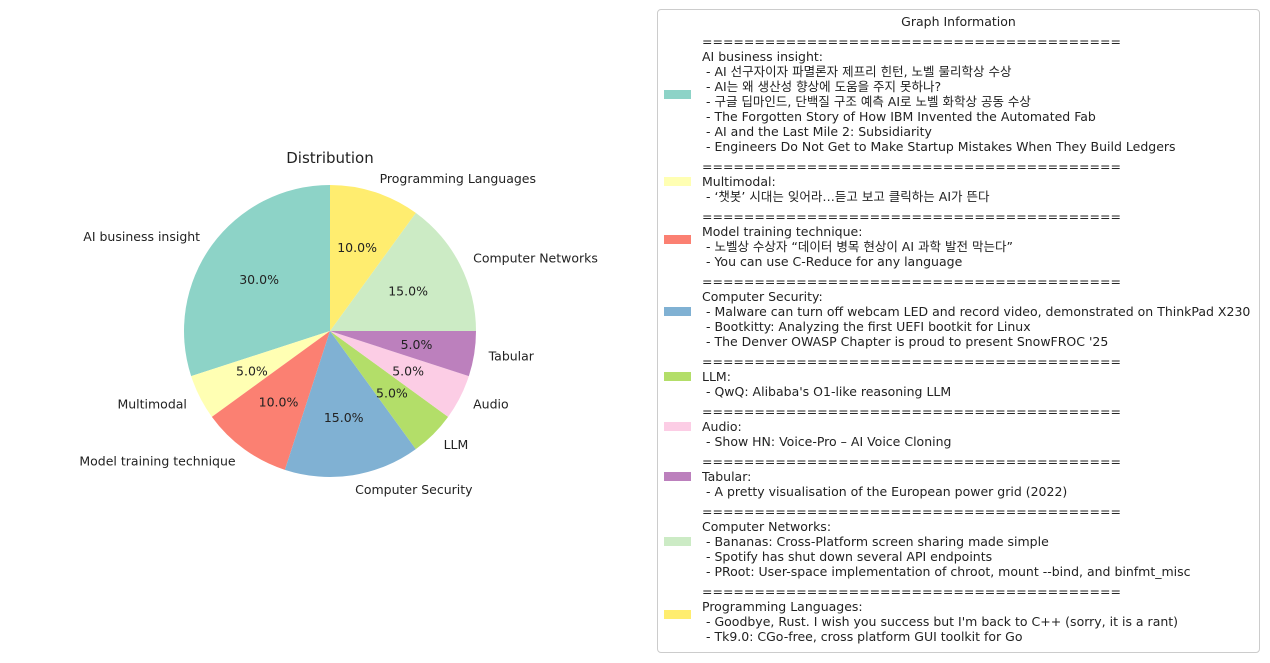  I want to click on legend-category: AI business insight:, so click(763, 56).